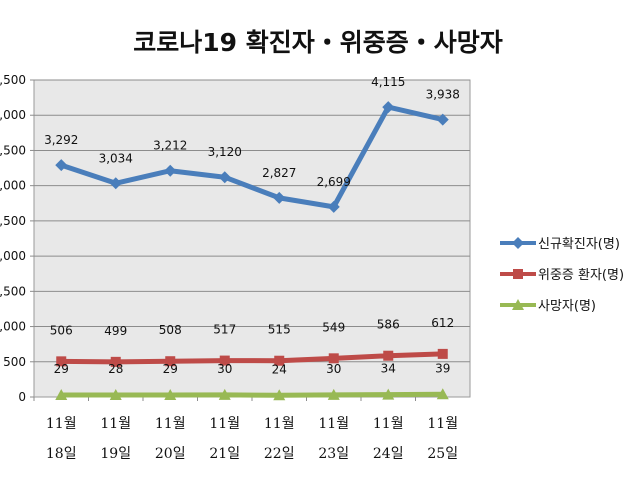 This screenshot has height=480, width=640. Describe the element at coordinates (225, 152) in the screenshot. I see `data-label: 3,120` at that location.